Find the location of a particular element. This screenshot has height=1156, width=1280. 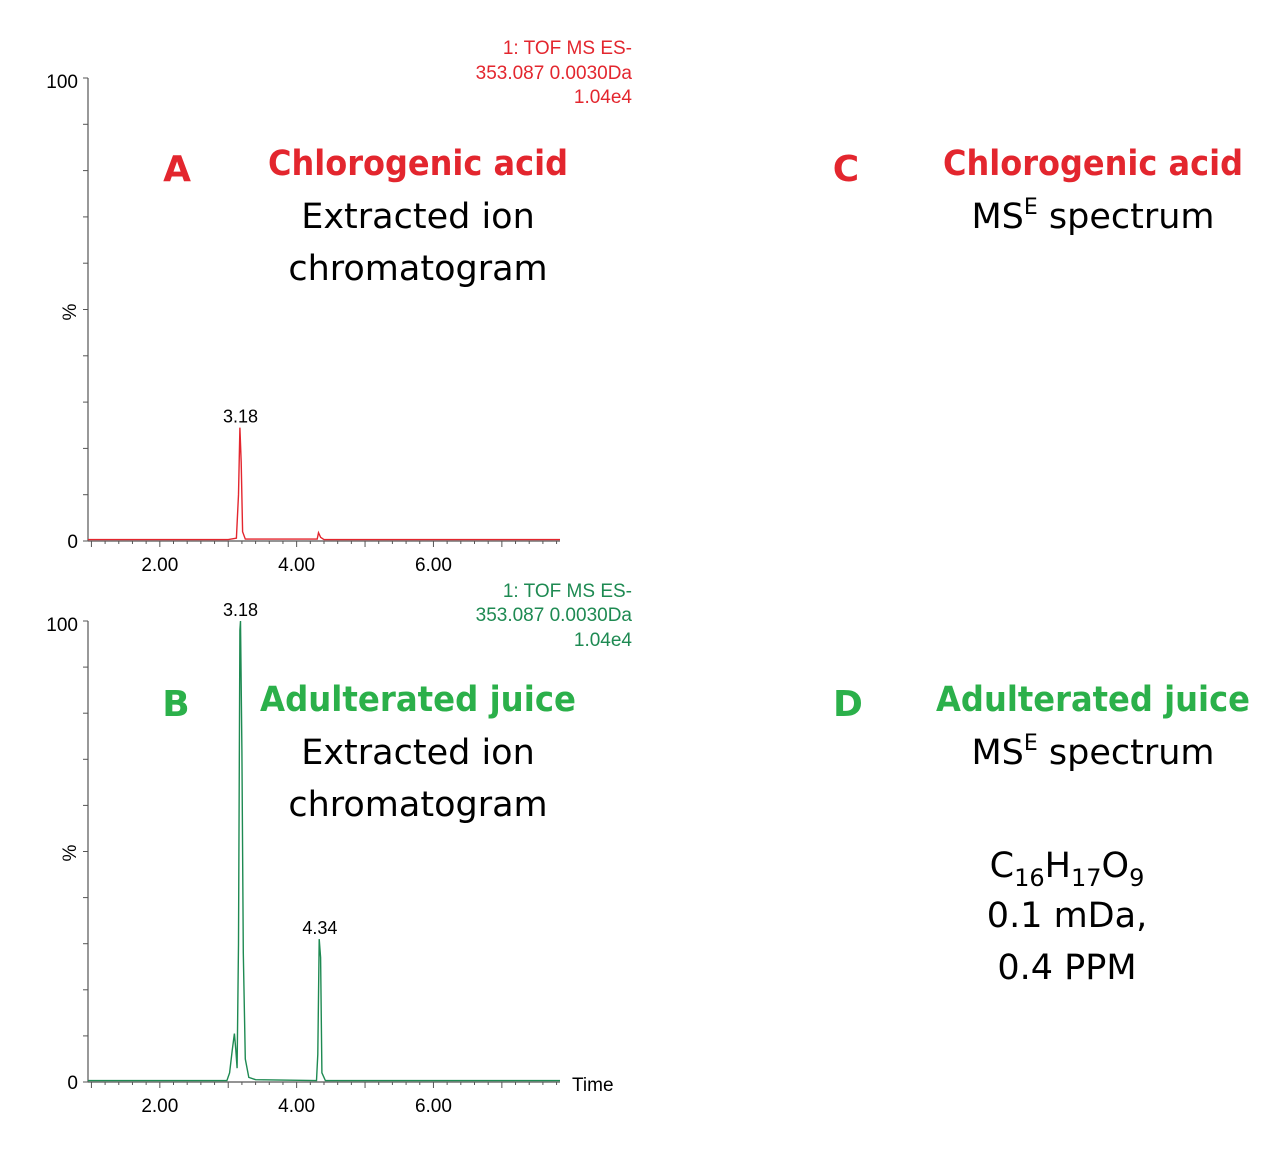

panel-c-title: Chlorogenic acid is located at coordinates (1093, 164).